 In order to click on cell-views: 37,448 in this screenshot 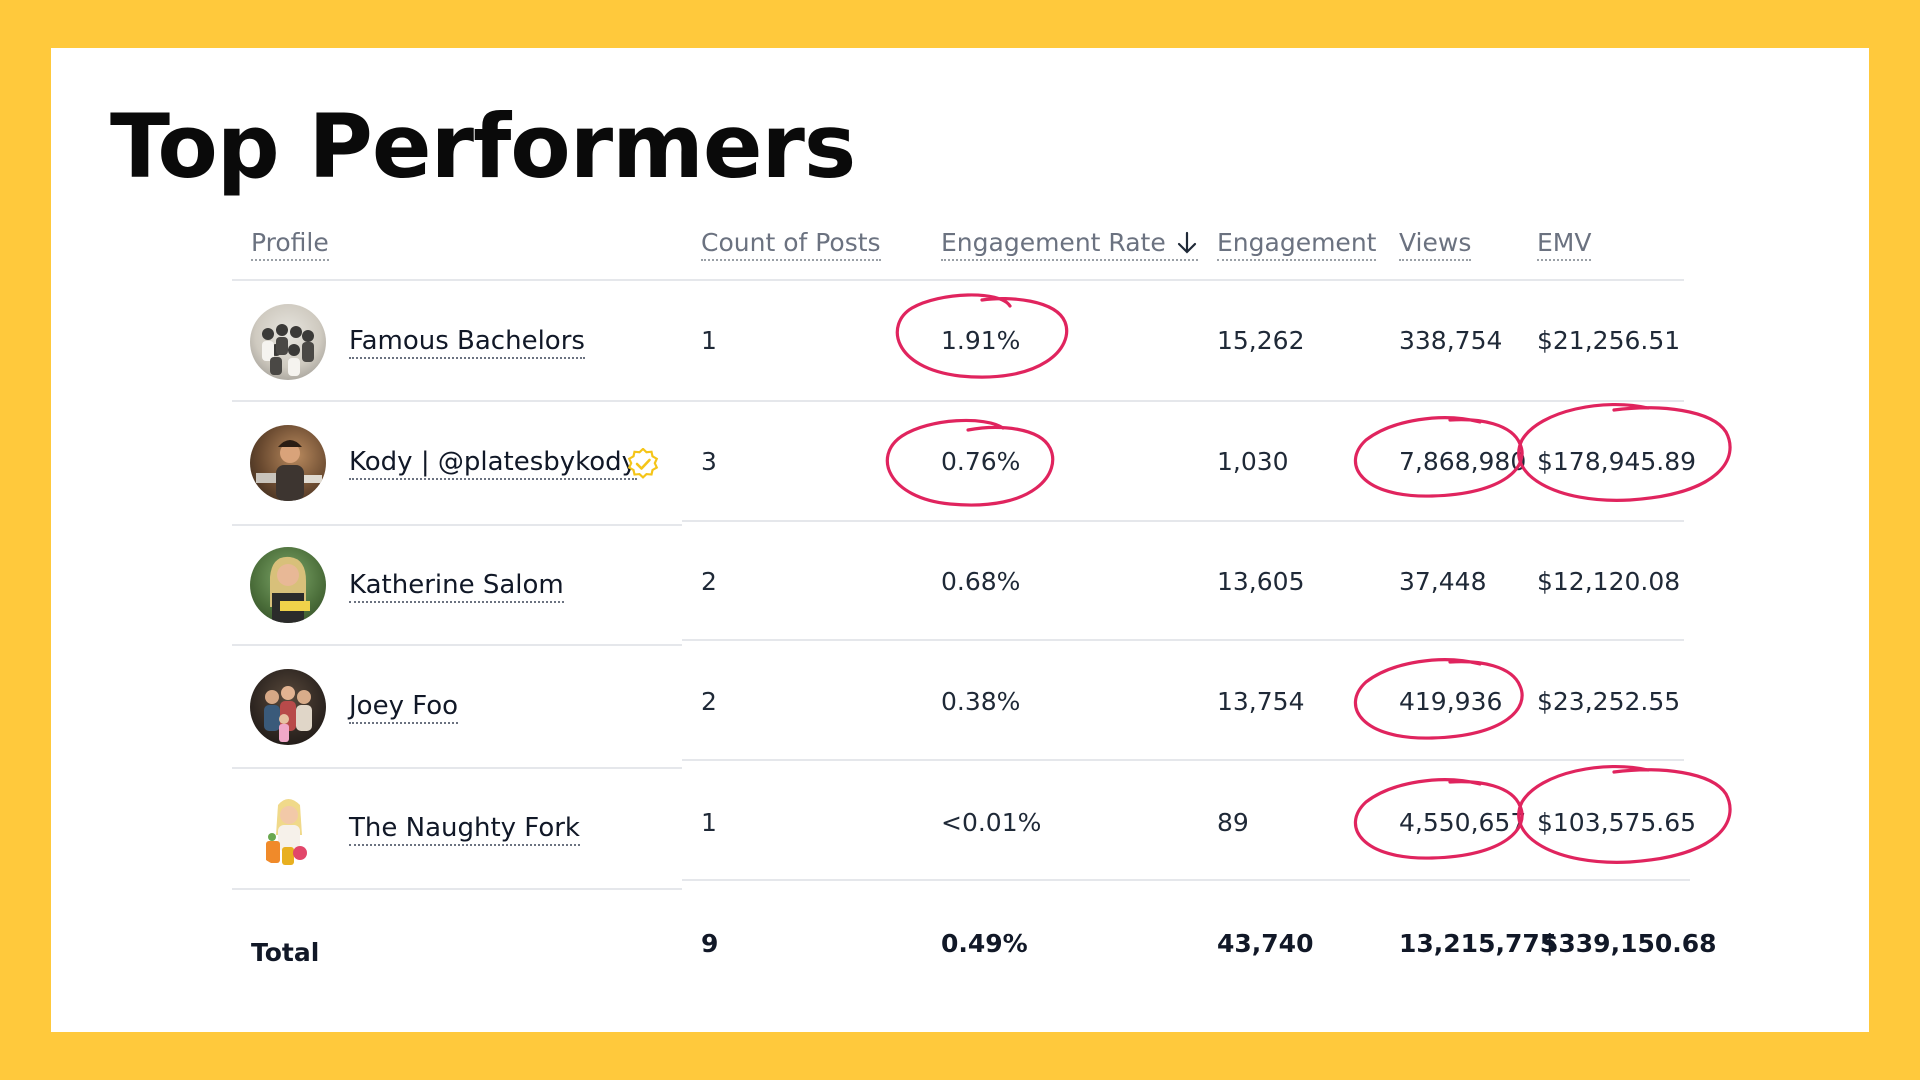, I will do `click(1443, 581)`.